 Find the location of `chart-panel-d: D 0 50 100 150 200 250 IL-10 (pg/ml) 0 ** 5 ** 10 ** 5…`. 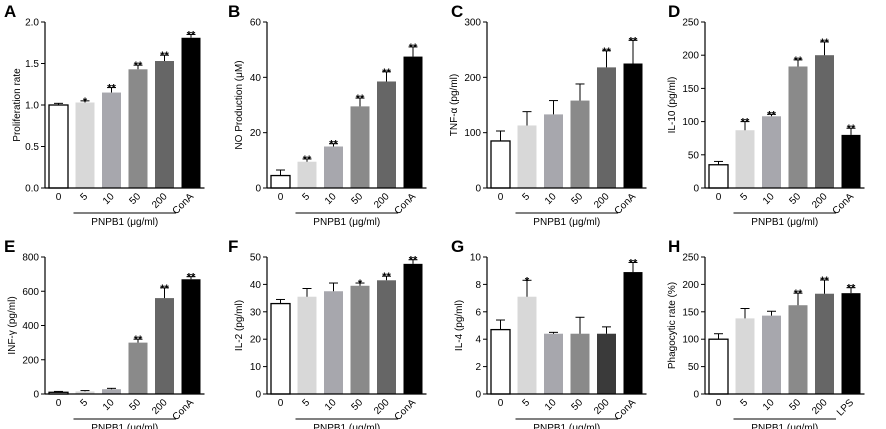

chart-panel-d: D 0 50 100 150 200 250 IL-10 (pg/ml) 0 ** 5 ** 10 ** 5… is located at coordinates (766, 115).